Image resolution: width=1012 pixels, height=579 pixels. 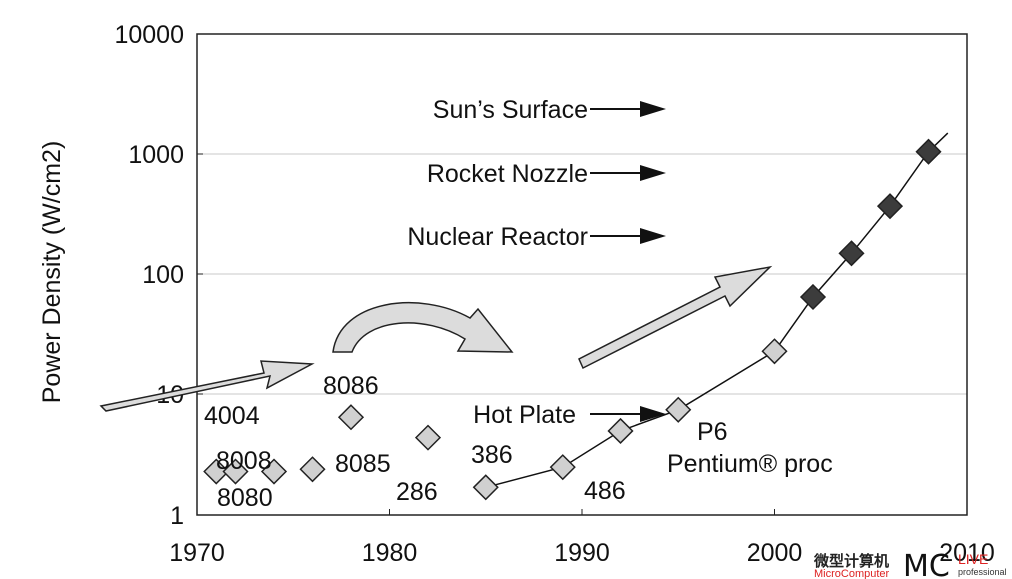 I want to click on y-axis-label: Power Density (W/cm2), so click(x=52, y=272).